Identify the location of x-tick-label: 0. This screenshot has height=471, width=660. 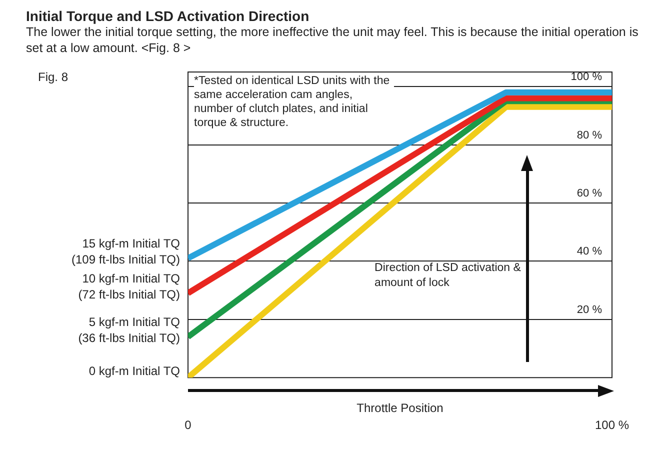
(188, 425).